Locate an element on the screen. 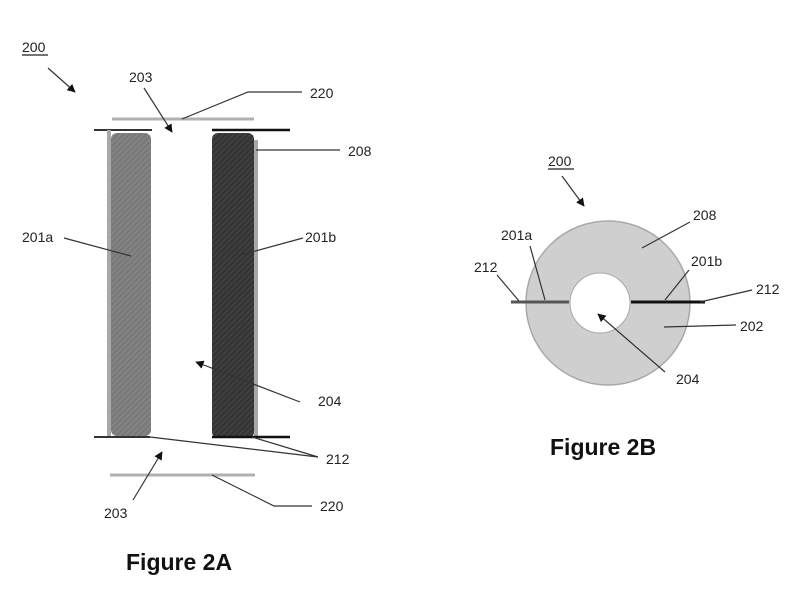 The width and height of the screenshot is (807, 597). ref-204-arrow is located at coordinates (248, 381).